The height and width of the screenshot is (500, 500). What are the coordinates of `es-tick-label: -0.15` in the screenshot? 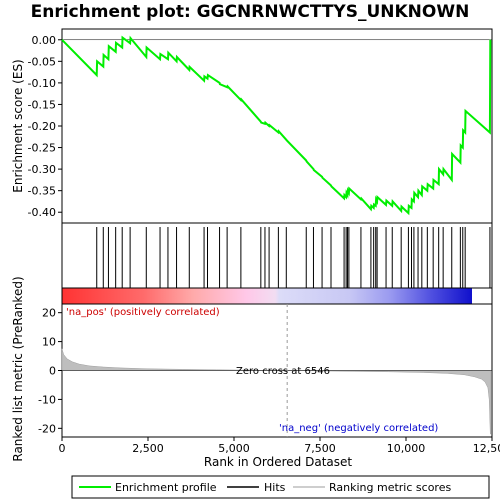 It's located at (42, 104).